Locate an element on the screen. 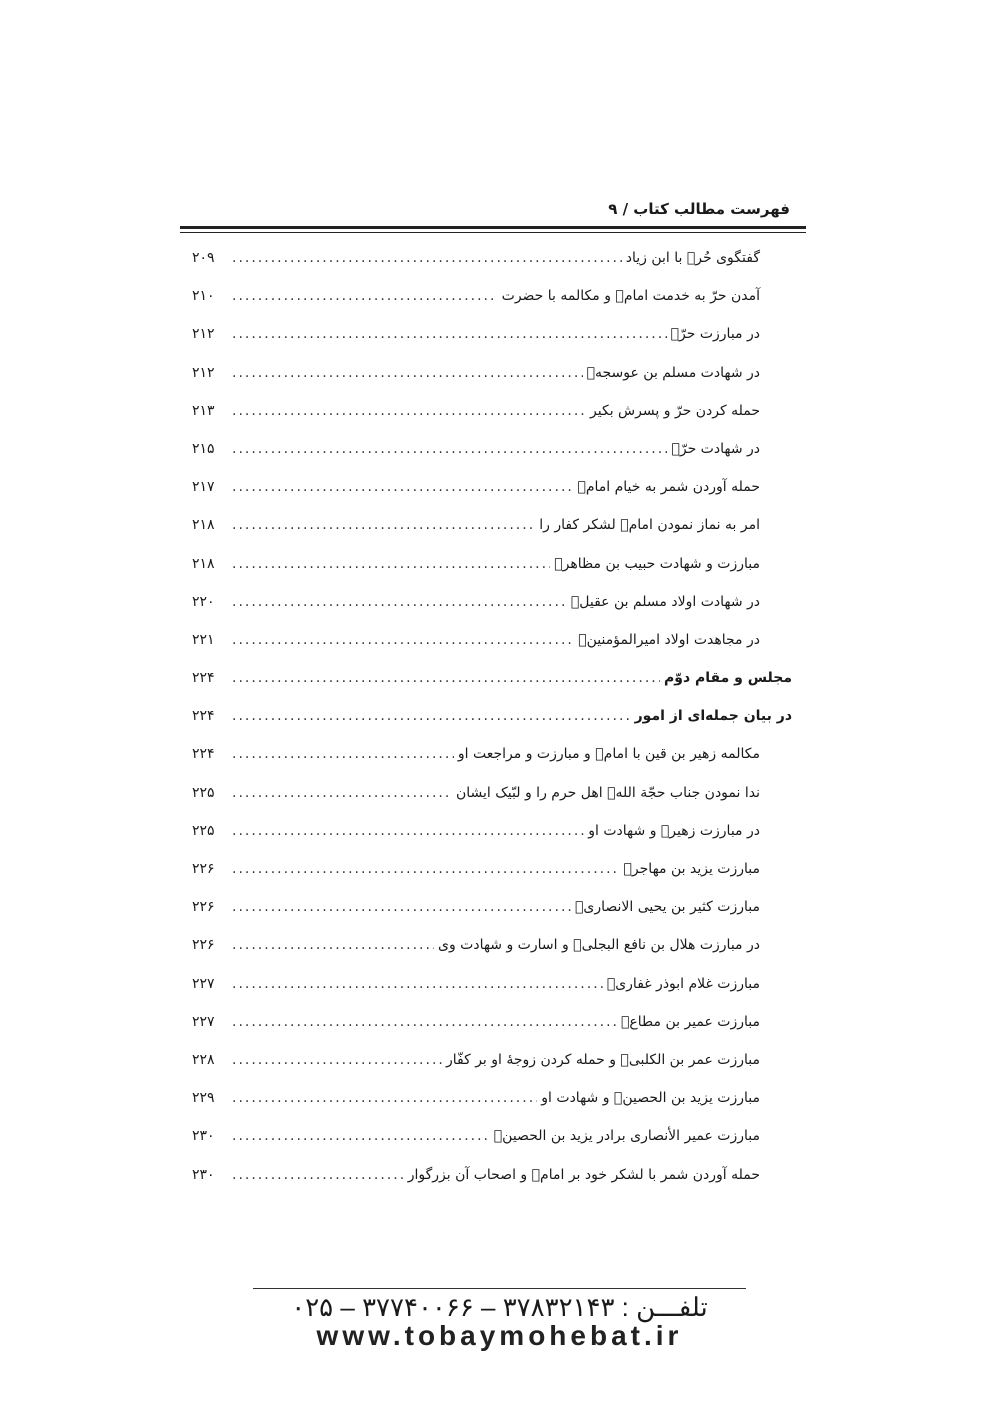 The image size is (1000, 1413). toc-page-number: ۲۱۵ is located at coordinates (203, 448).